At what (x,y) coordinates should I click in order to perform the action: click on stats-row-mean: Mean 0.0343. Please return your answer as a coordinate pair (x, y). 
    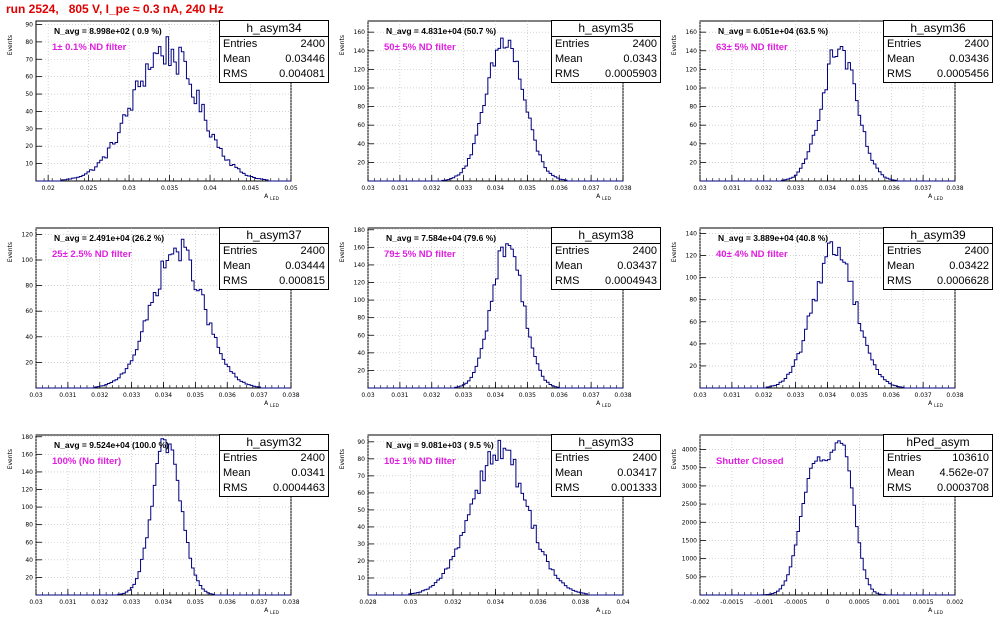
    Looking at the image, I should click on (606, 59).